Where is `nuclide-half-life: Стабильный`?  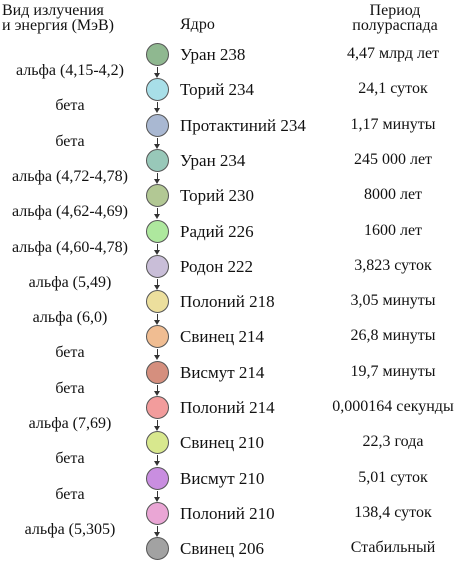
nuclide-half-life: Стабильный is located at coordinates (393, 547).